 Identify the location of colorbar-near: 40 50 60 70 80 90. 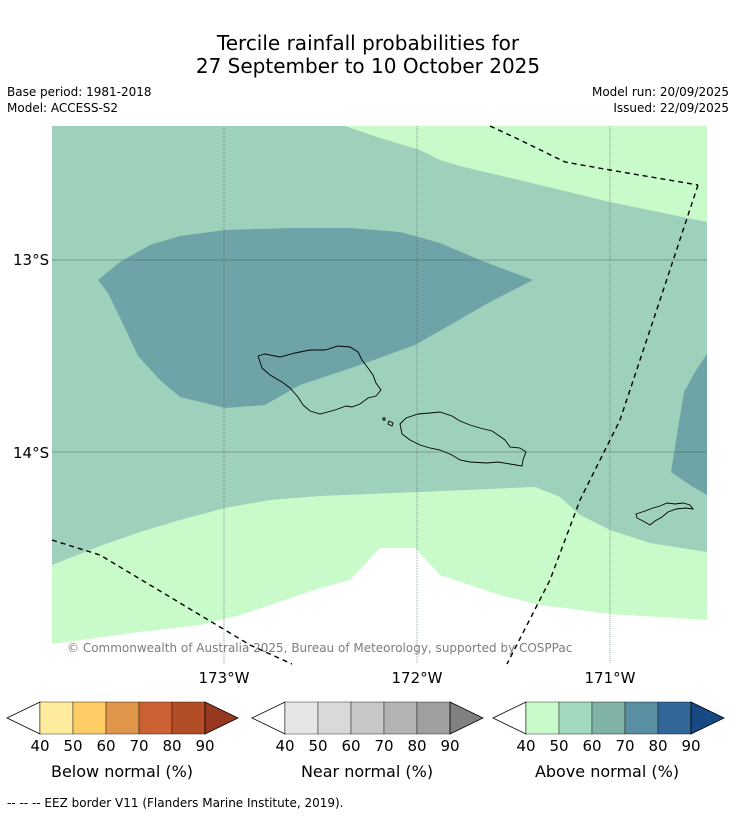
(367, 728).